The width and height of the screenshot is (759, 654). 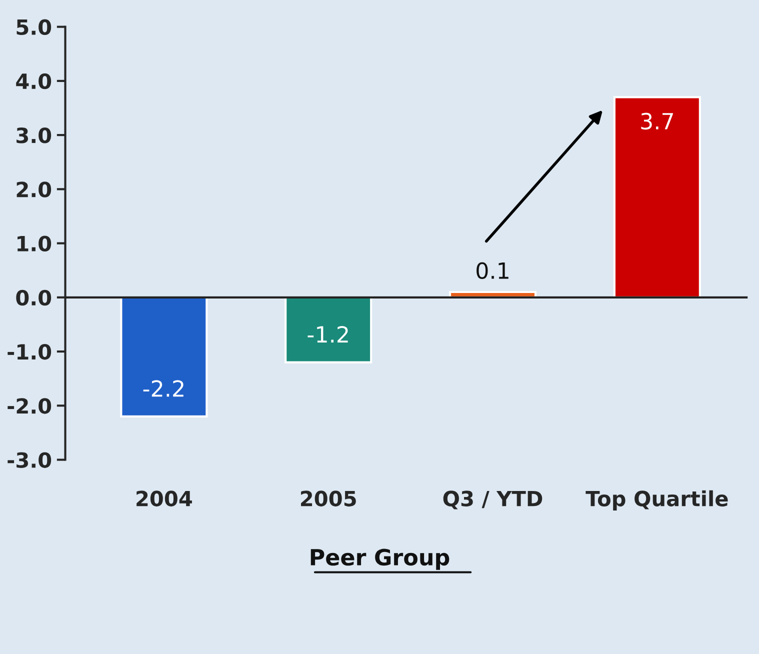 What do you see at coordinates (380, 559) in the screenshot?
I see `text: Peer Group` at bounding box center [380, 559].